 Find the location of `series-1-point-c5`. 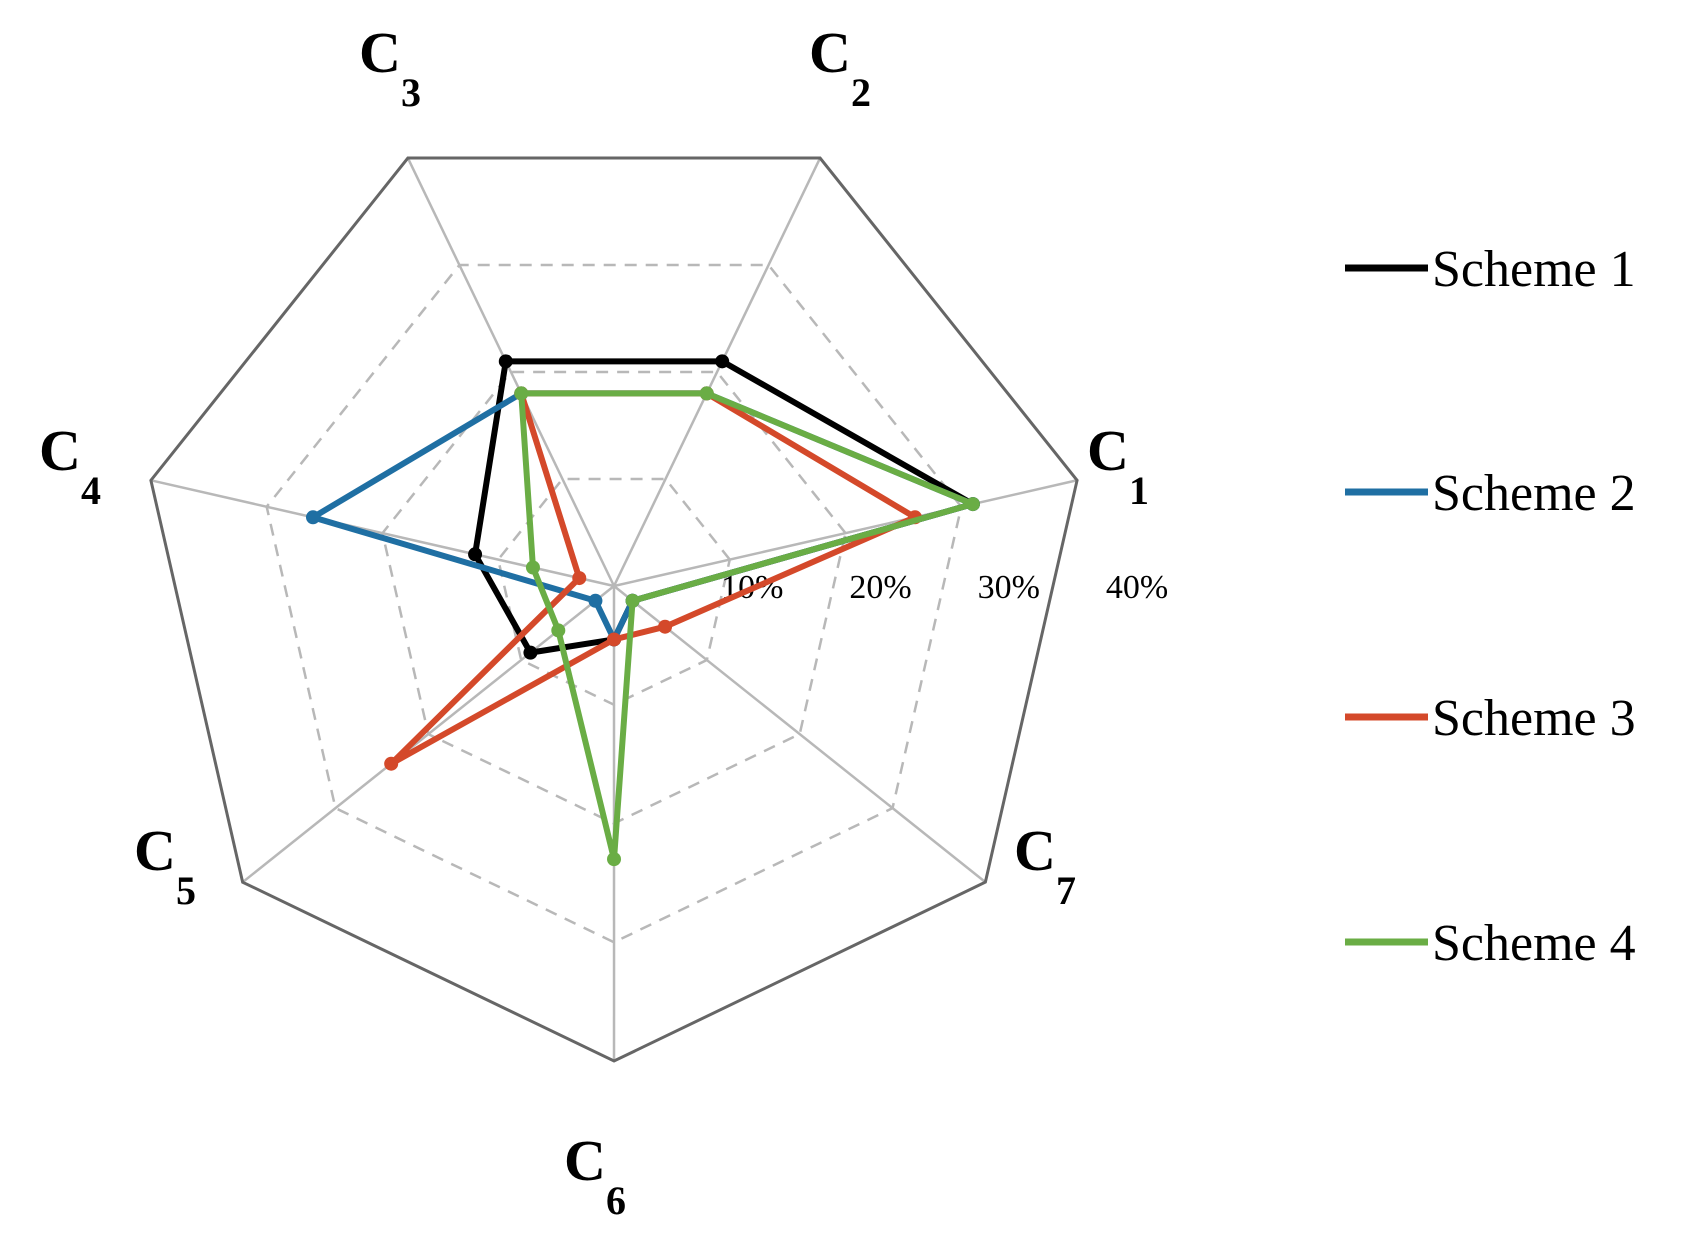

series-1-point-c5 is located at coordinates (530, 652).